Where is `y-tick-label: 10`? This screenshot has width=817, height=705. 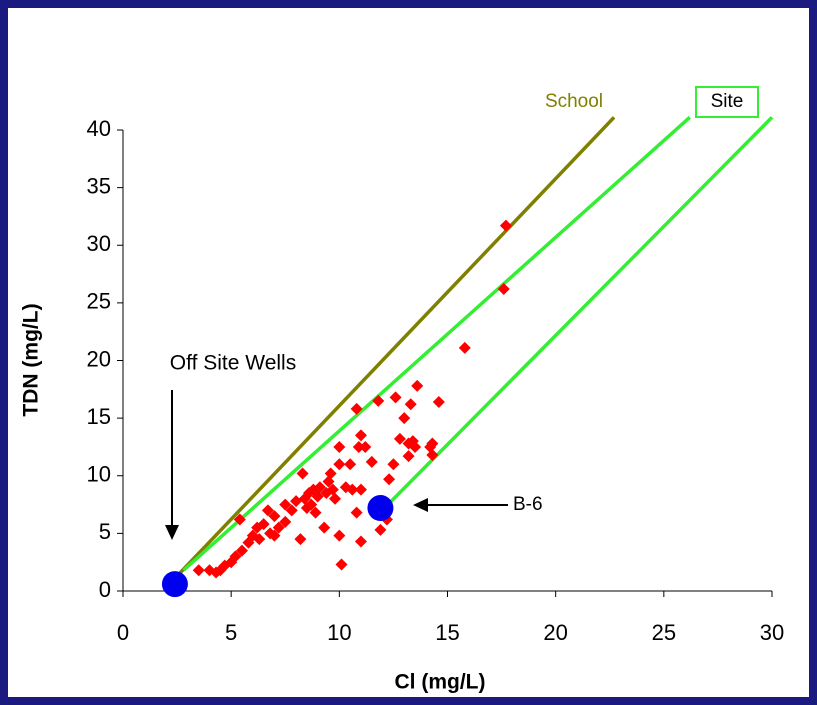 y-tick-label: 10 is located at coordinates (99, 474).